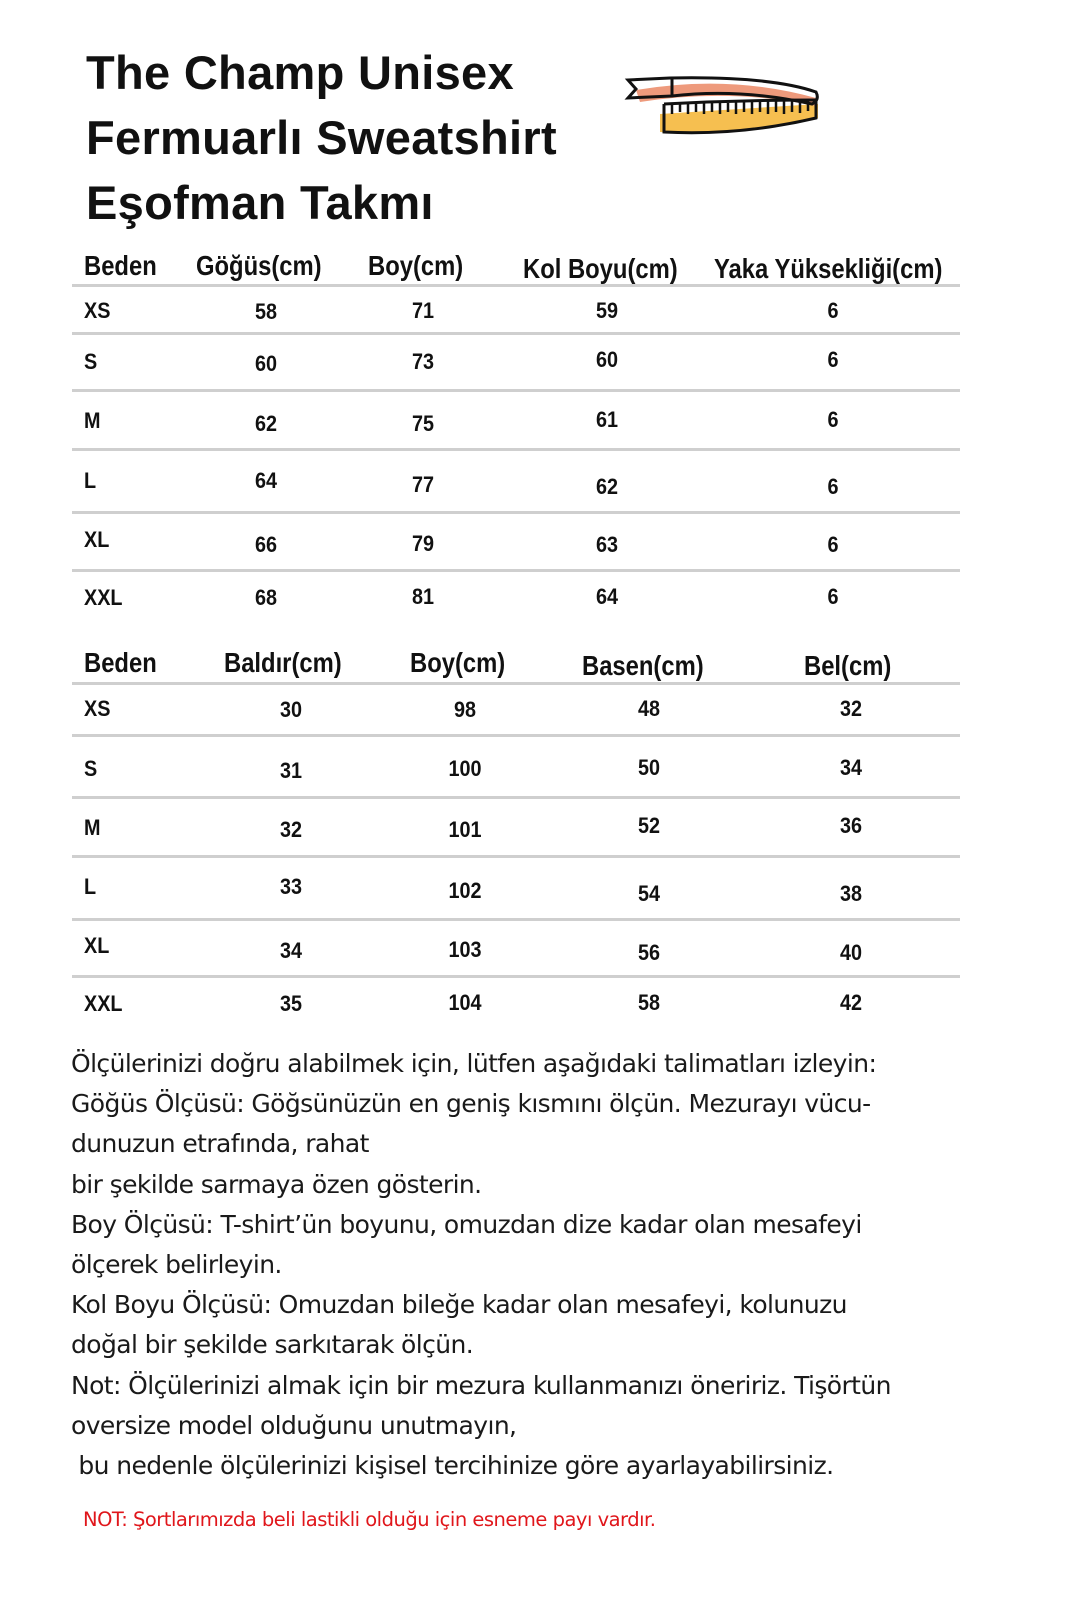 This screenshot has width=1067, height=1600. What do you see at coordinates (465, 709) in the screenshot?
I see `measurement-value: 98` at bounding box center [465, 709].